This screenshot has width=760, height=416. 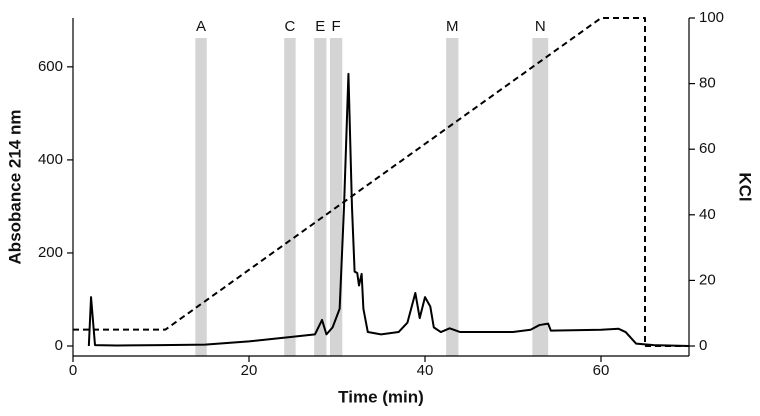 I want to click on y-tick-label: 600, so click(x=50, y=66).